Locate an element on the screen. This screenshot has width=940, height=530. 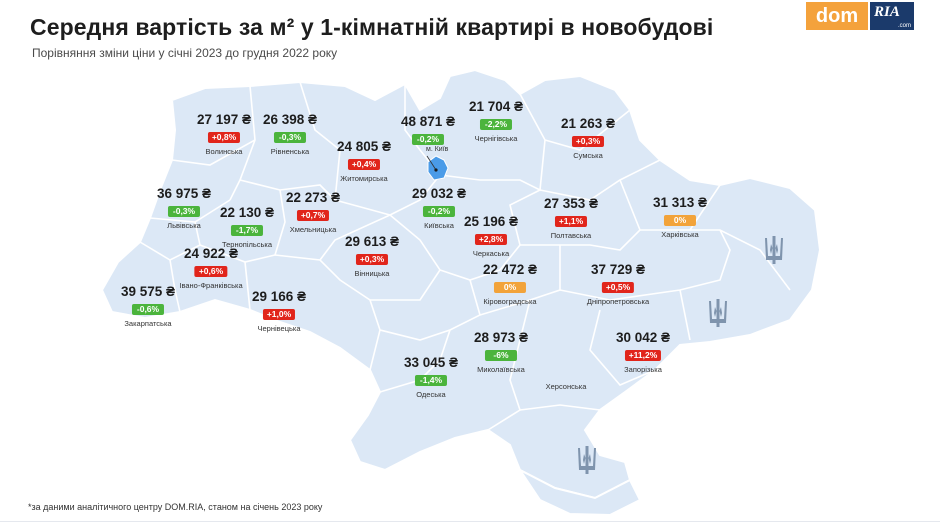
region-odeska: 33 045 ₴ -1,4% Одеська is located at coordinates (431, 377).